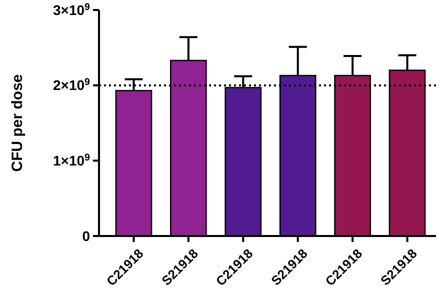 The width and height of the screenshot is (440, 297). Describe the element at coordinates (86, 236) in the screenshot. I see `y-tick-label: 0` at that location.